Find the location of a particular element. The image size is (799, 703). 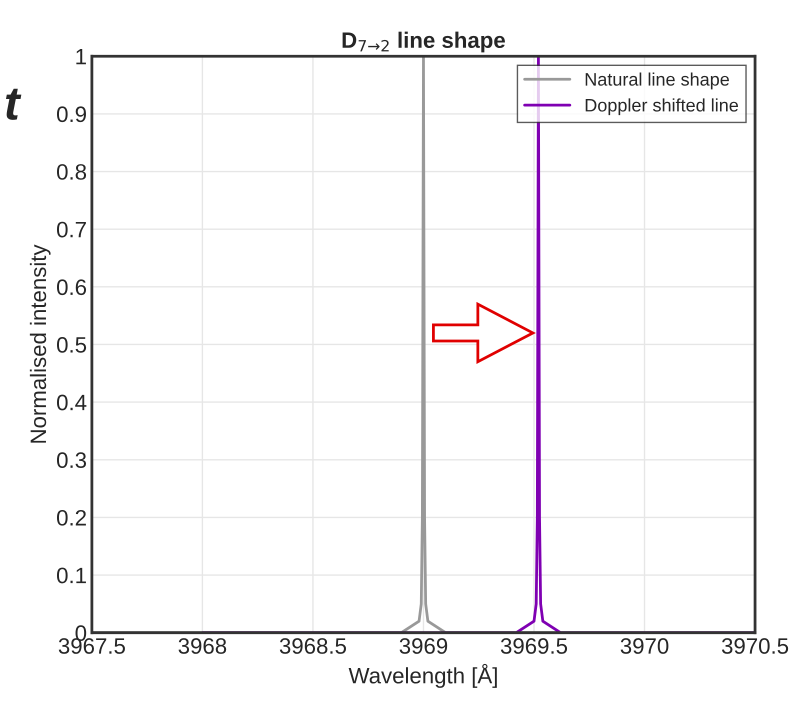

chart-title: D$_{7→2}$ line shape is located at coordinates (423, 42).